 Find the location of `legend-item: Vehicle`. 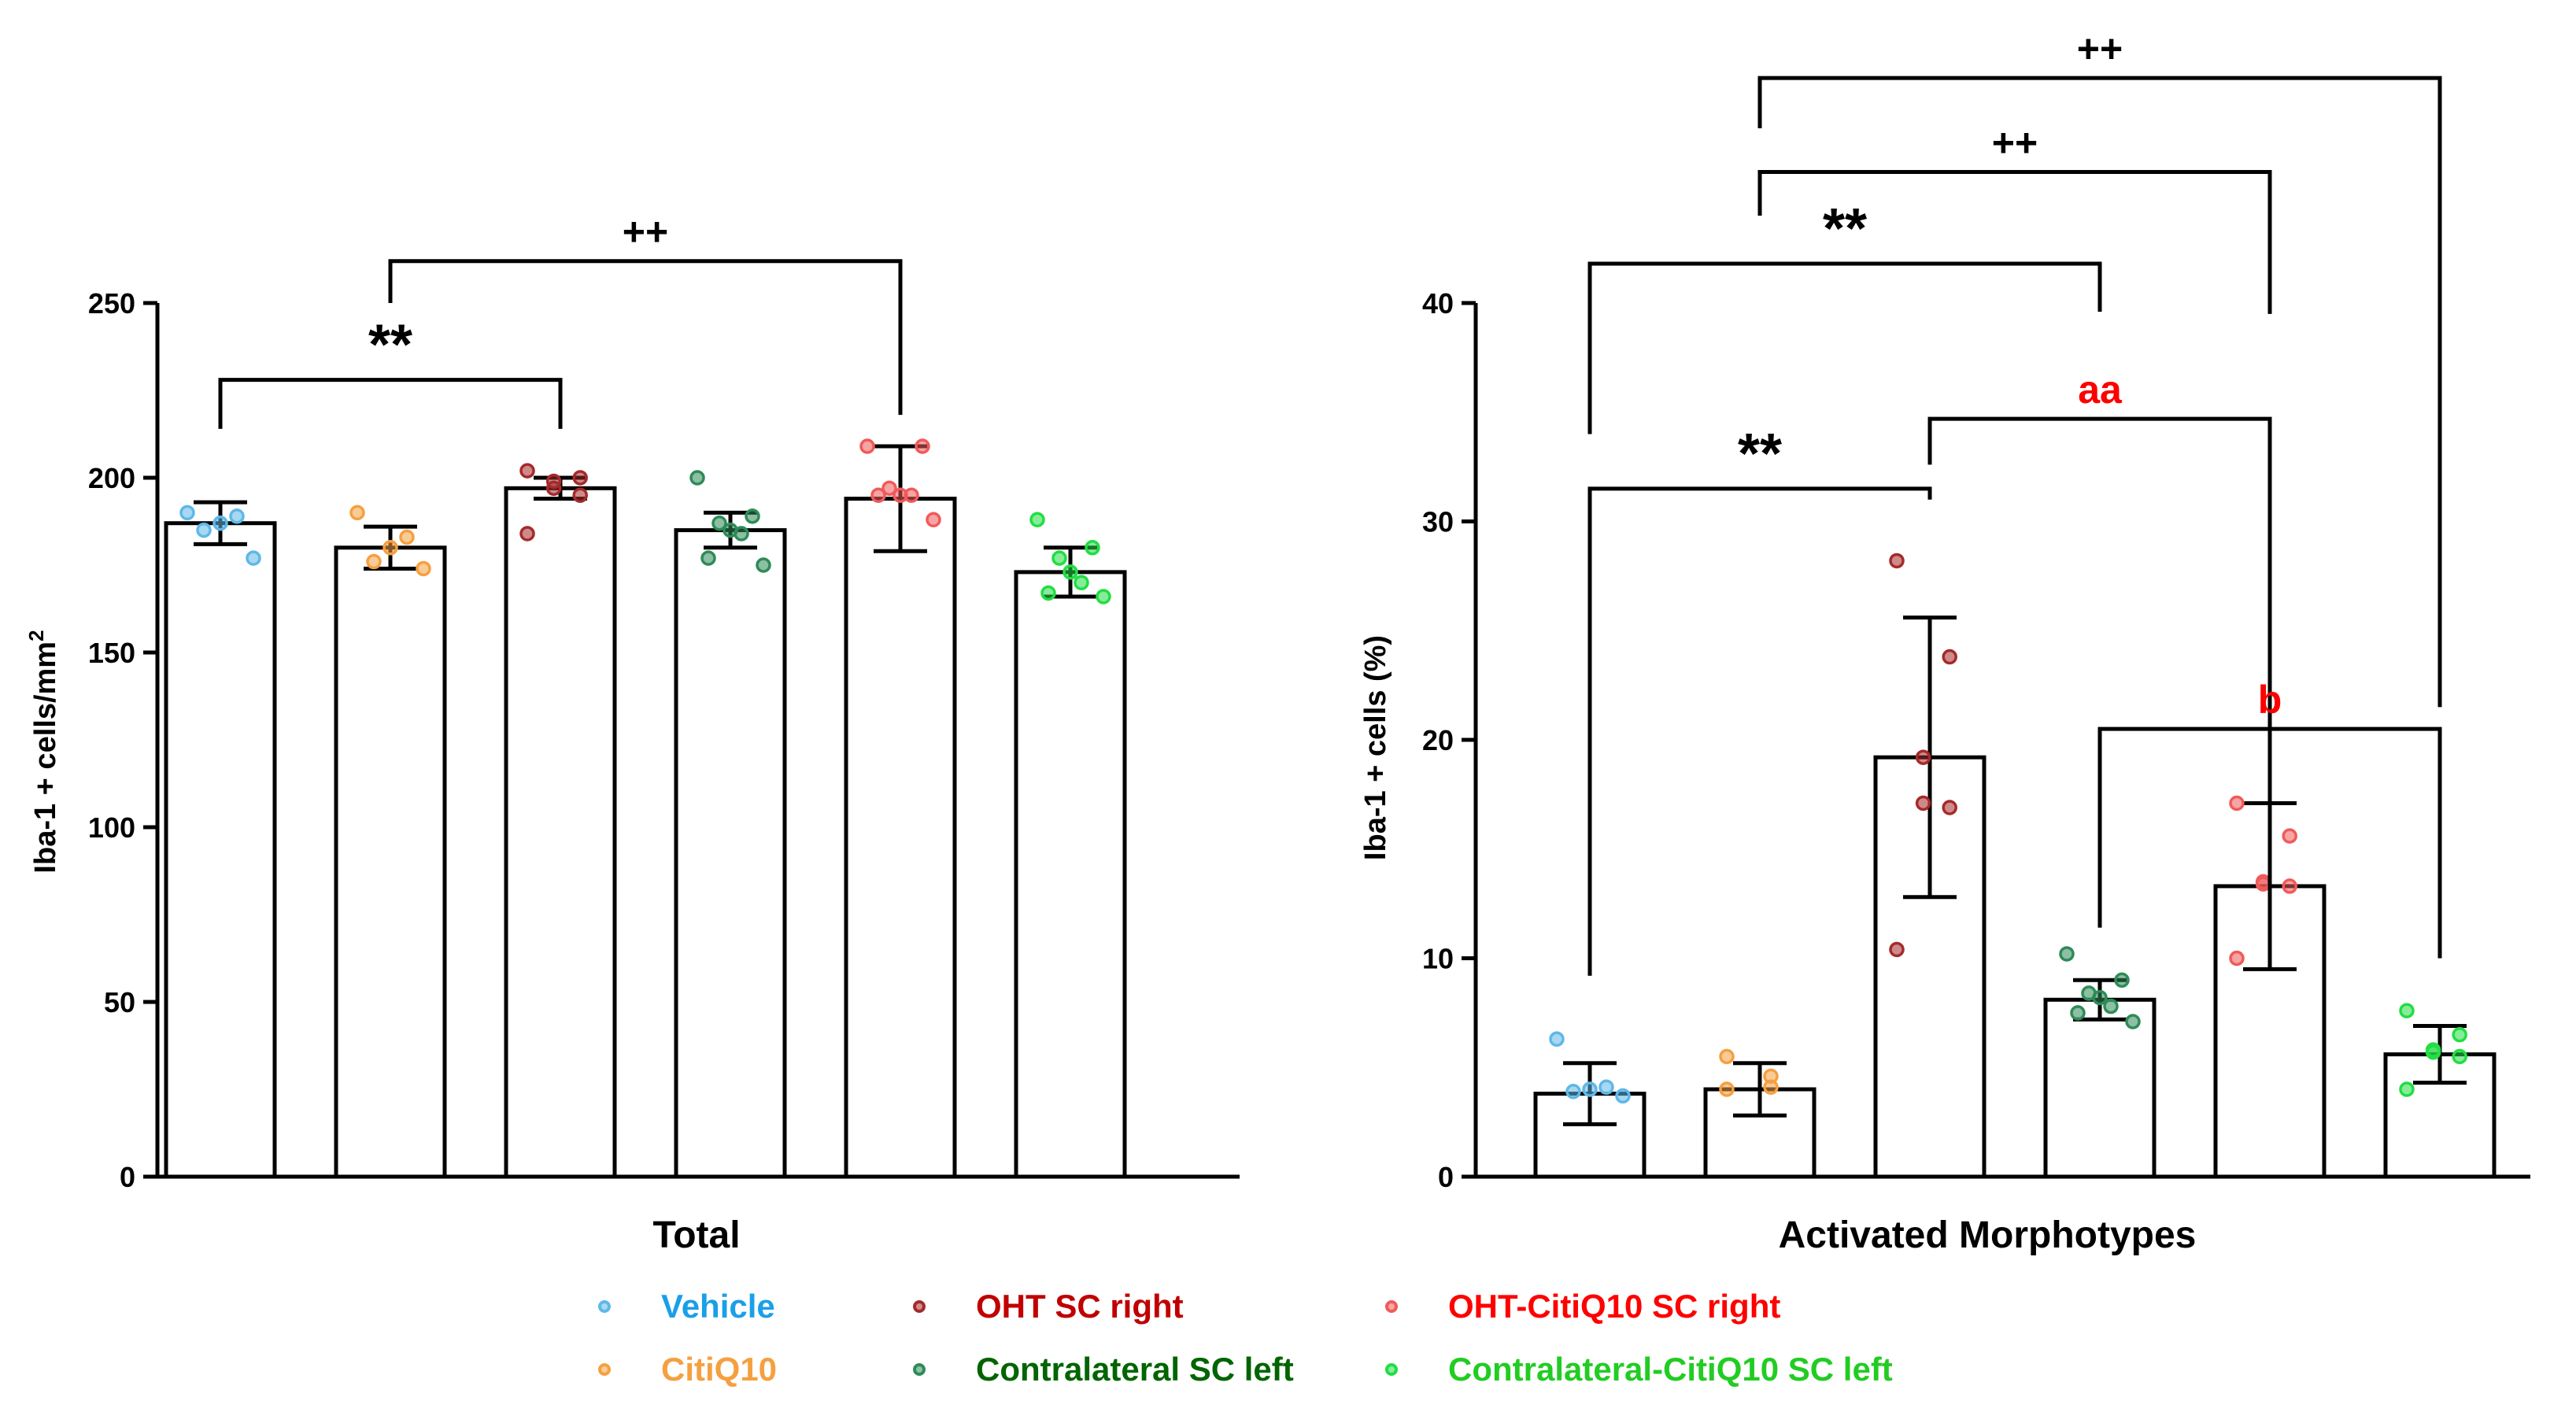

legend-item: Vehicle is located at coordinates (686, 1306).